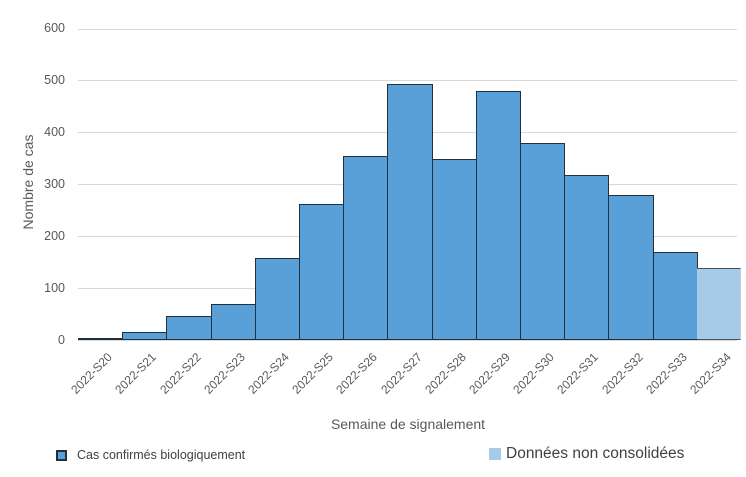  I want to click on bar-2022-S32, so click(631, 267).